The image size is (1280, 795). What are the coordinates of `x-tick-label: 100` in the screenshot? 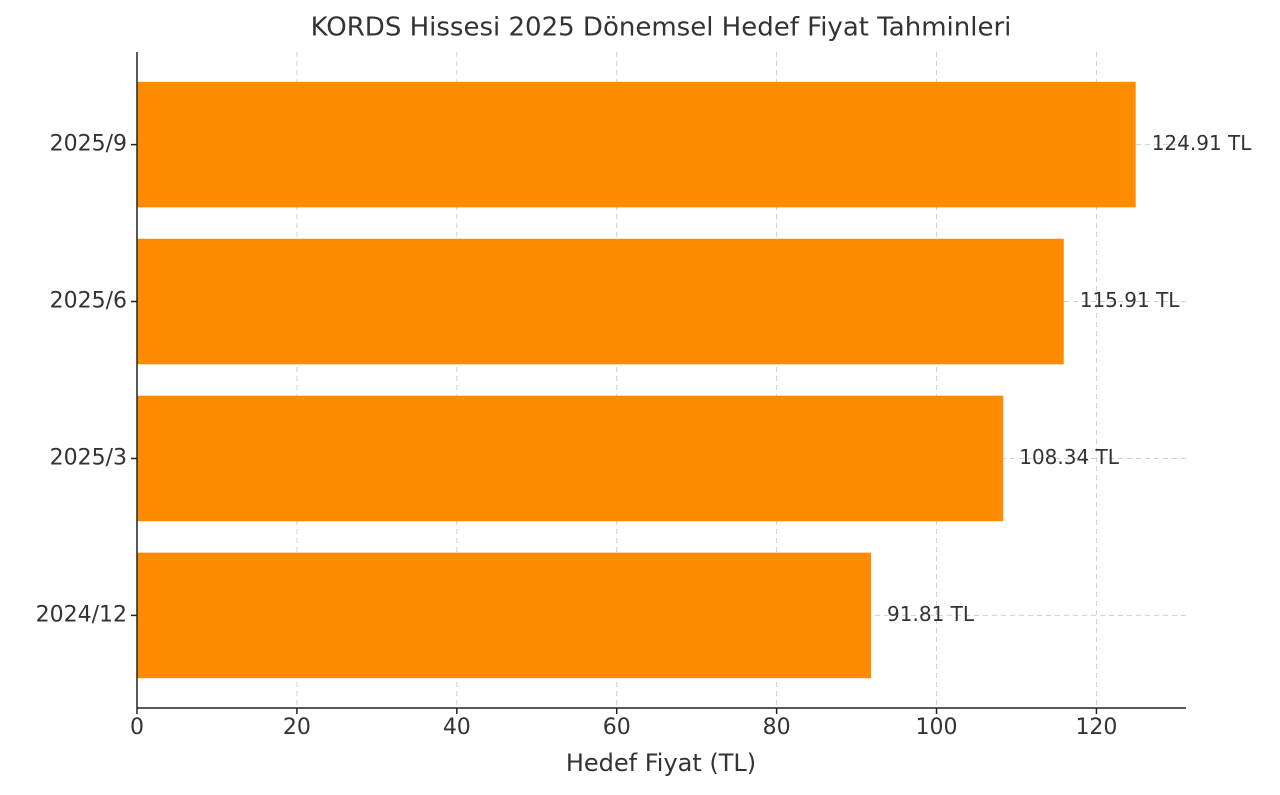 It's located at (937, 727).